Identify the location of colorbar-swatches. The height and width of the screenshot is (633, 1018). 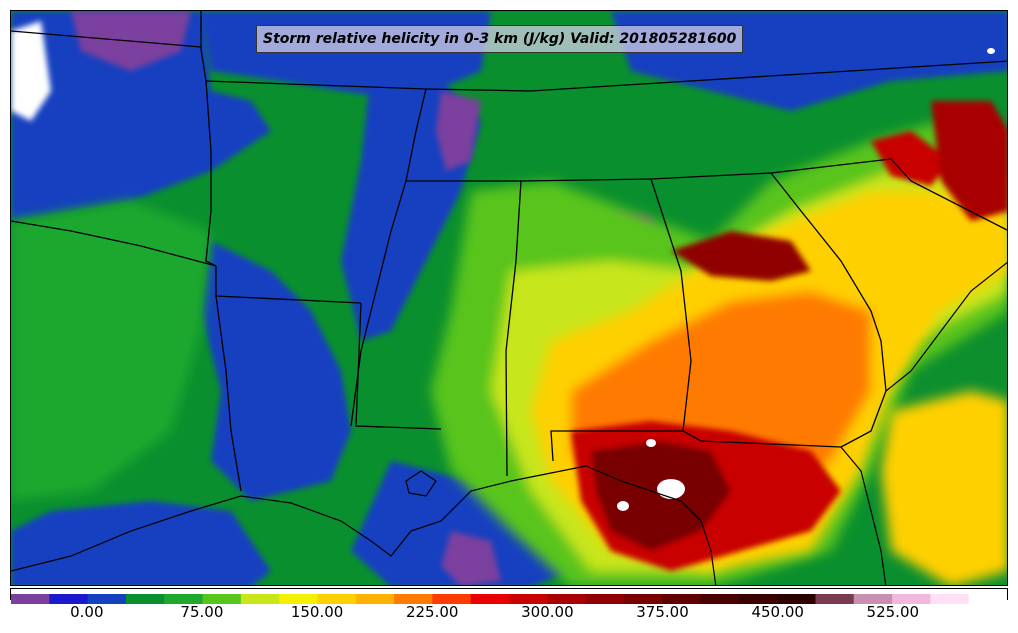
(509, 599).